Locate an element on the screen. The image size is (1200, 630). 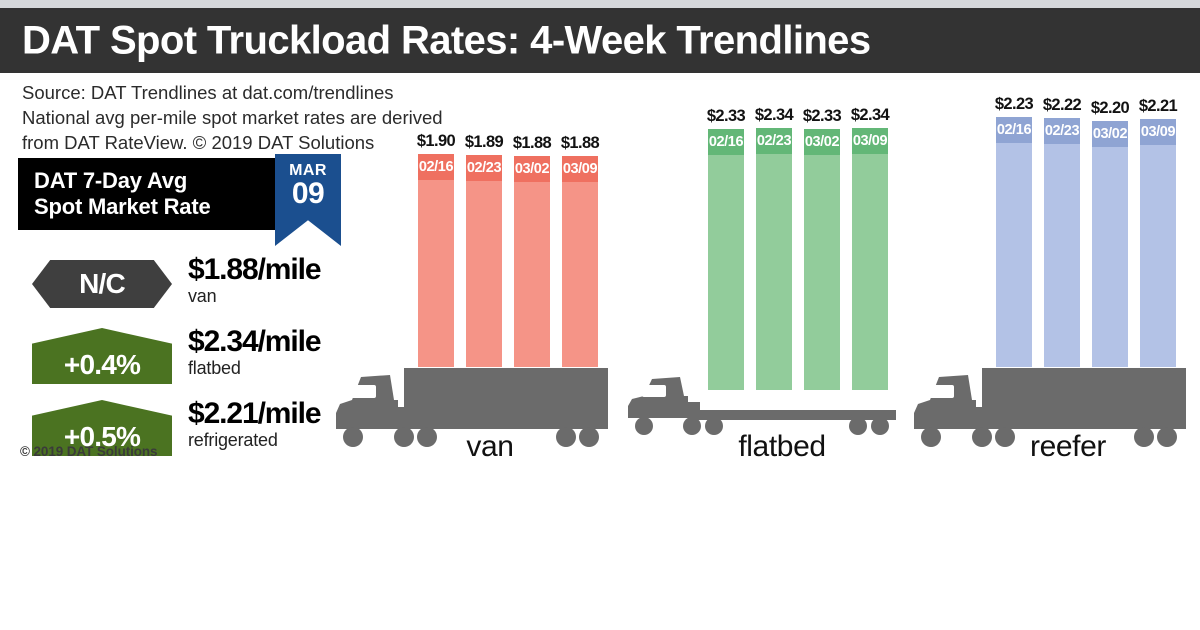
rate-label-flatbed: flatbed is located at coordinates (214, 368).